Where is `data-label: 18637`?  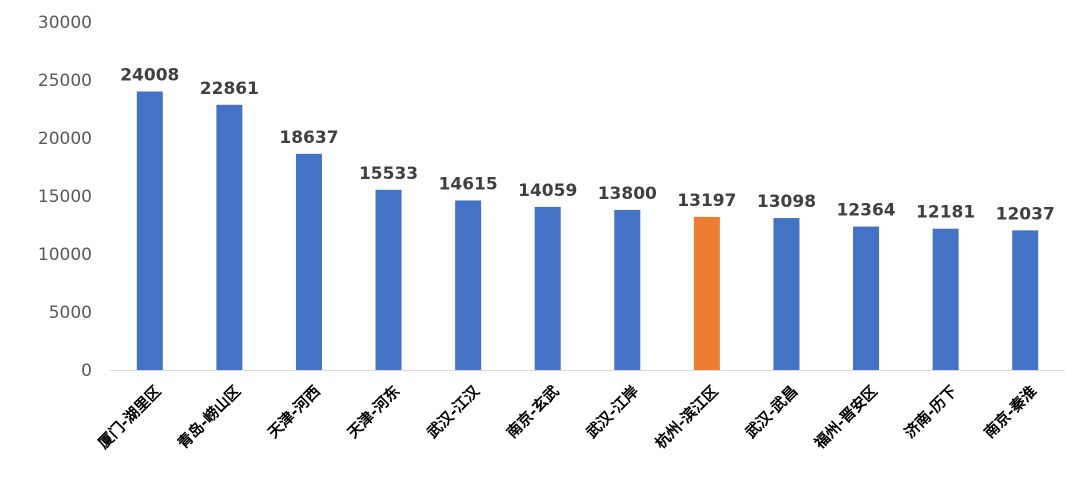
data-label: 18637 is located at coordinates (308, 138).